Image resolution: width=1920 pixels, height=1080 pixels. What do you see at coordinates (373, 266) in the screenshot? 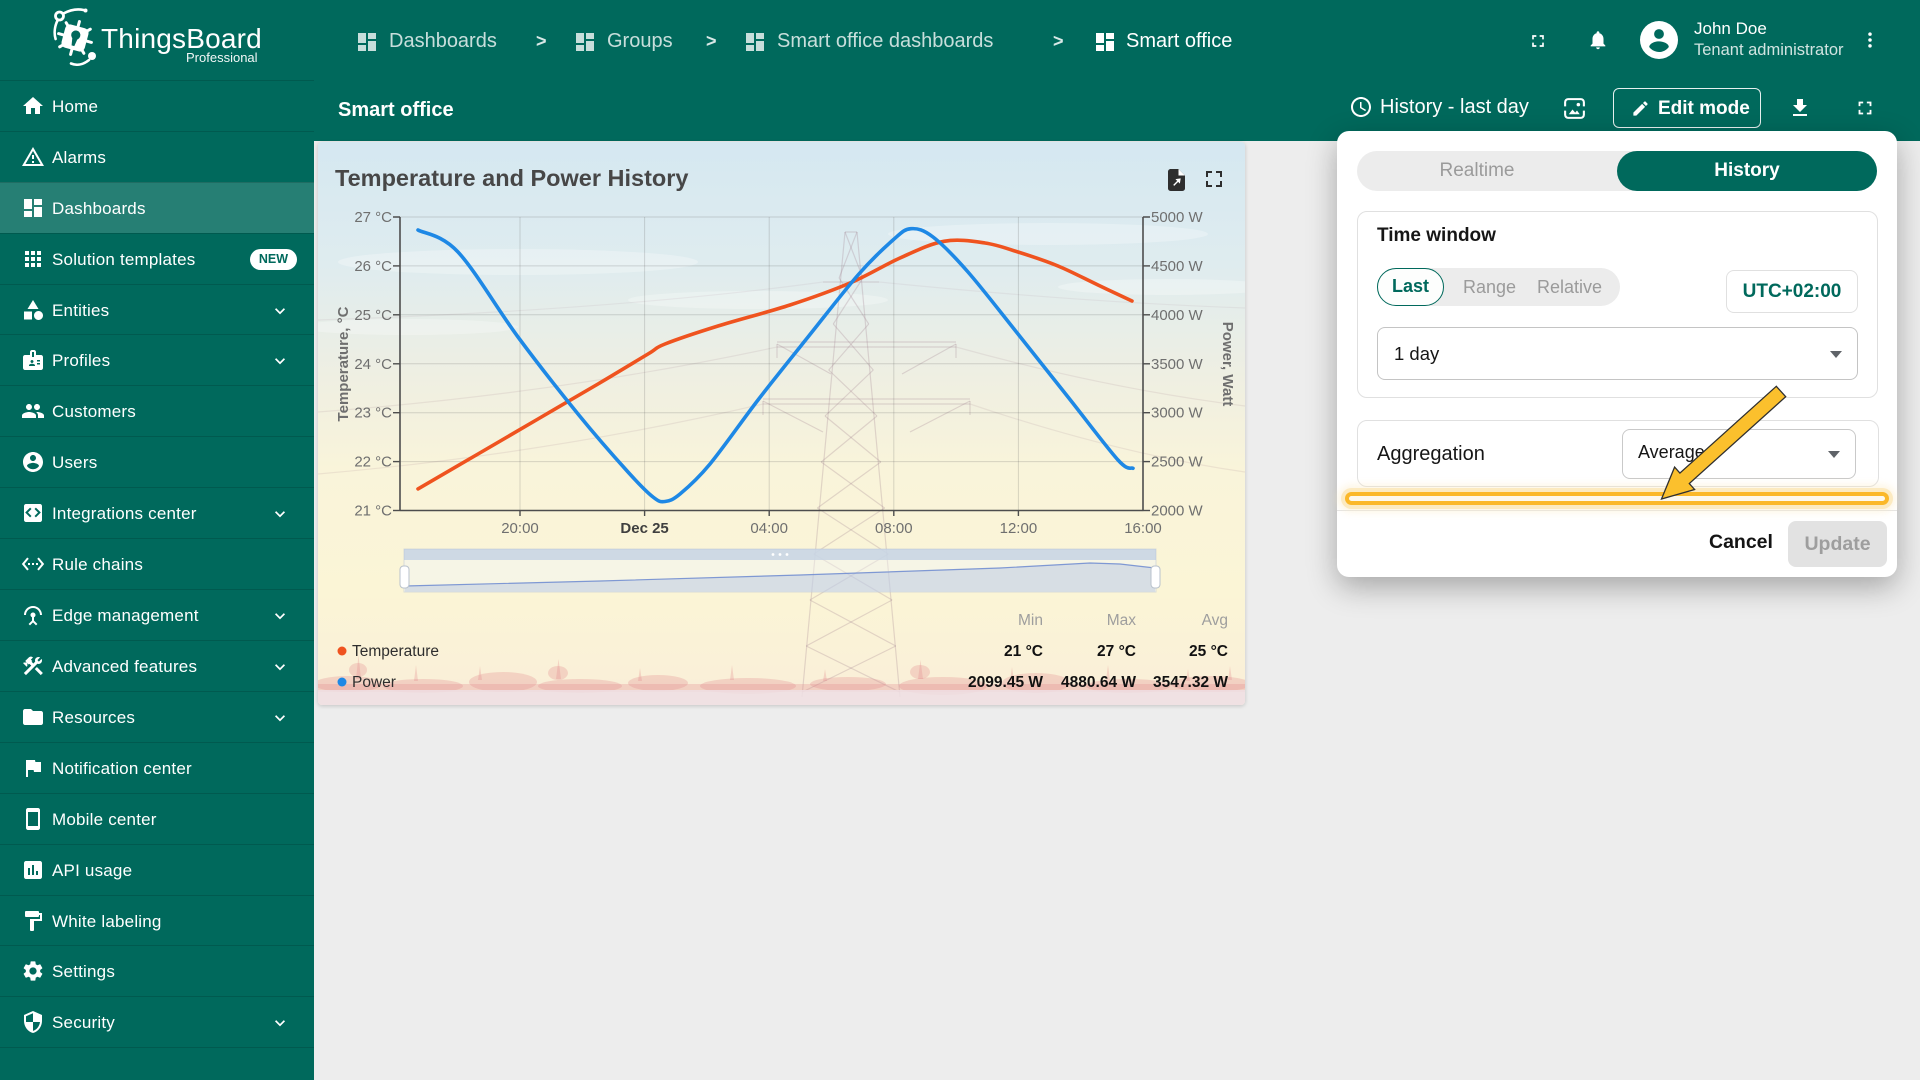
I see `svg-text: 26 °C` at bounding box center [373, 266].